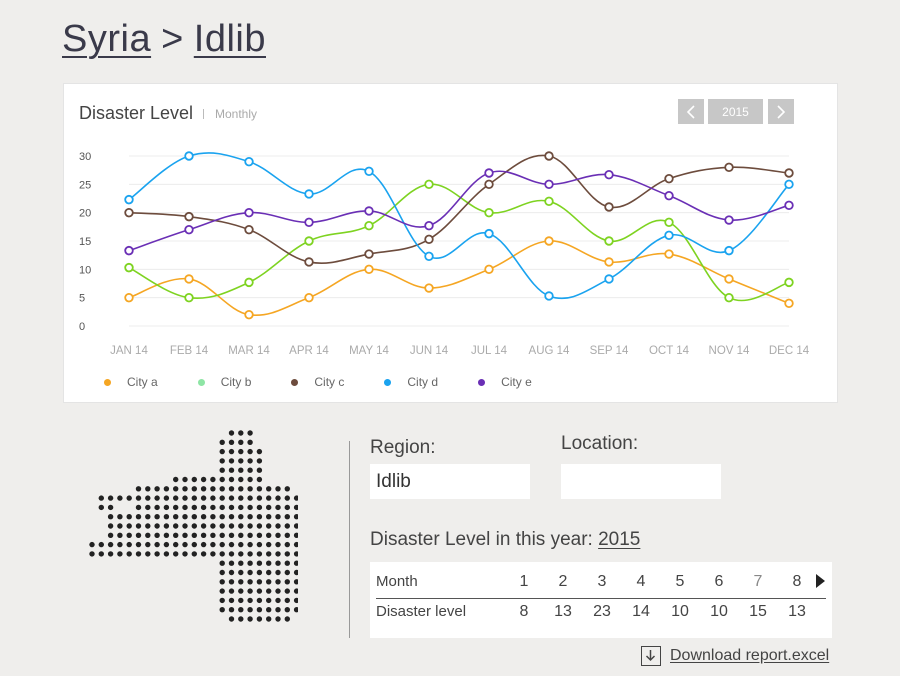 The image size is (900, 676). I want to click on legend-label: City c, so click(329, 382).